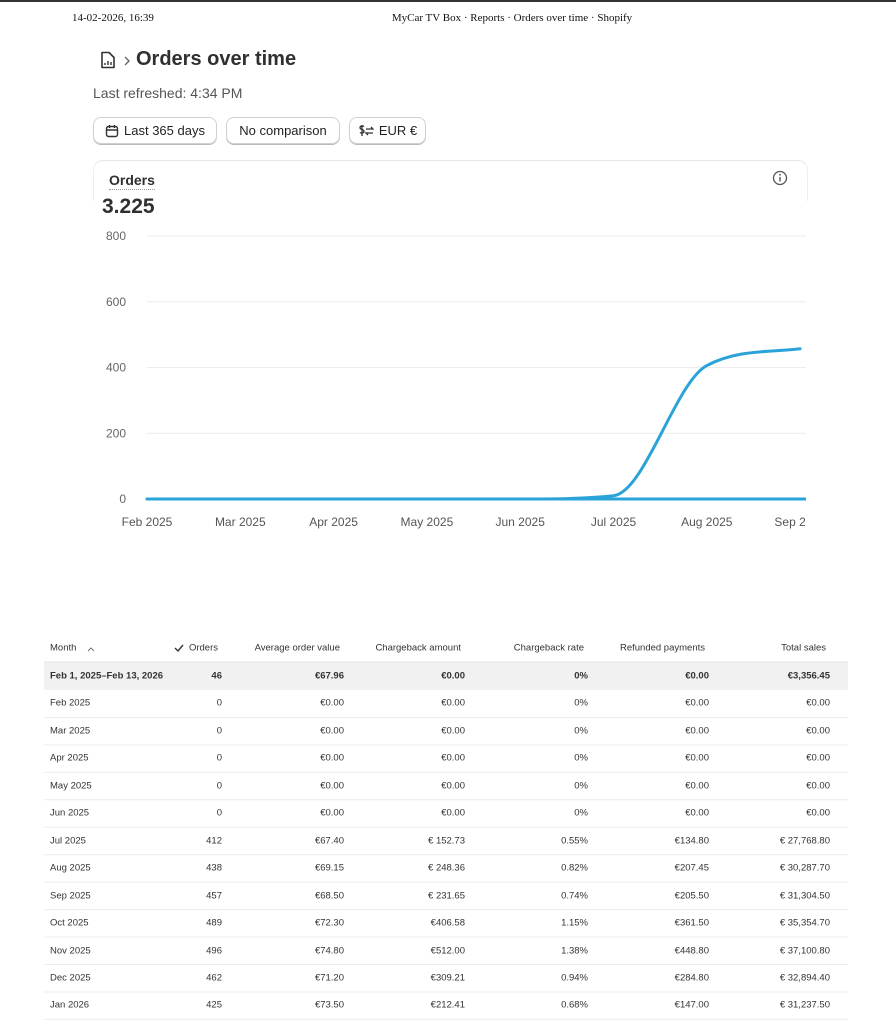 The image size is (896, 1024). What do you see at coordinates (329, 923) in the screenshot?
I see `table-cell: €72.30` at bounding box center [329, 923].